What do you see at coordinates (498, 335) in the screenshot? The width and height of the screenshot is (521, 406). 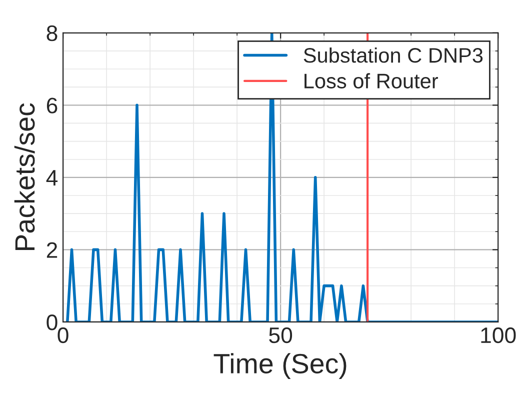 I see `x-tick-label: 100` at bounding box center [498, 335].